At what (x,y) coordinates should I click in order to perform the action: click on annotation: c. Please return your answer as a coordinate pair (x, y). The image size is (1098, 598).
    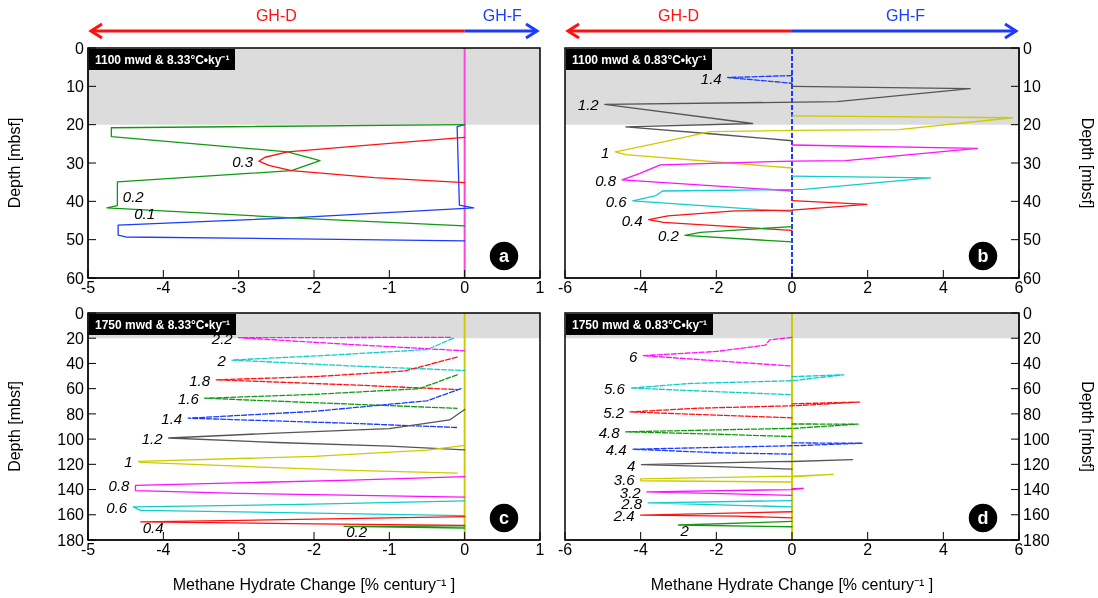
    Looking at the image, I should click on (504, 518).